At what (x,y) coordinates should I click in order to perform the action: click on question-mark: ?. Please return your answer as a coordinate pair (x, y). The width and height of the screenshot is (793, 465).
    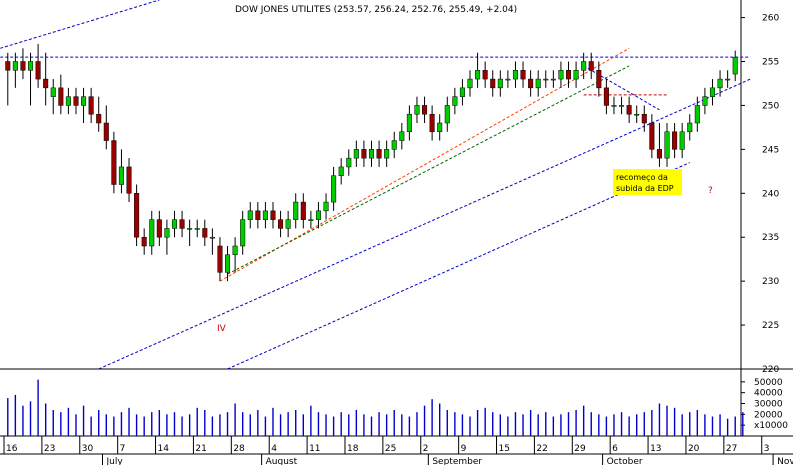
    Looking at the image, I should click on (710, 191).